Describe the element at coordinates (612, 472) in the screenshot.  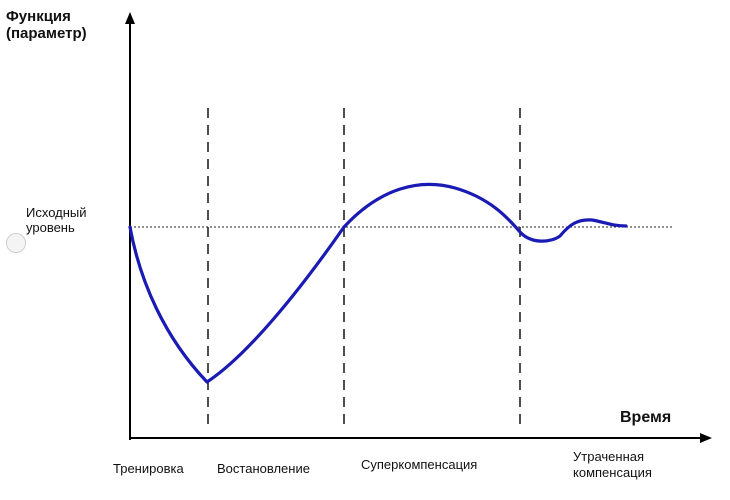
I see `lost-compensation-line-2: компенсация` at that location.